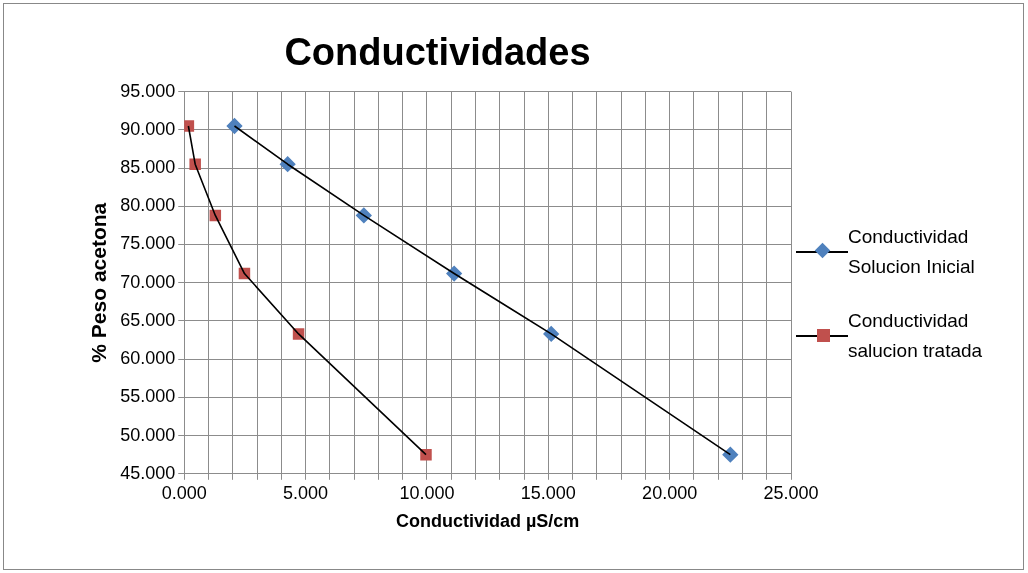 The image size is (1028, 573). Describe the element at coordinates (184, 492) in the screenshot. I see `x-tick-label: 0.000` at that location.